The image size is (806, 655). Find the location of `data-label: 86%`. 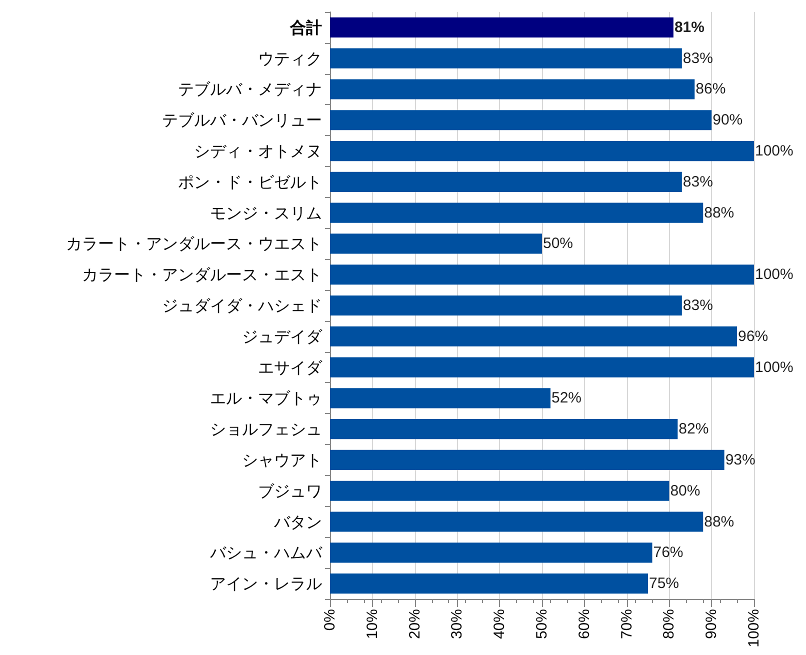

data-label: 86% is located at coordinates (711, 89).